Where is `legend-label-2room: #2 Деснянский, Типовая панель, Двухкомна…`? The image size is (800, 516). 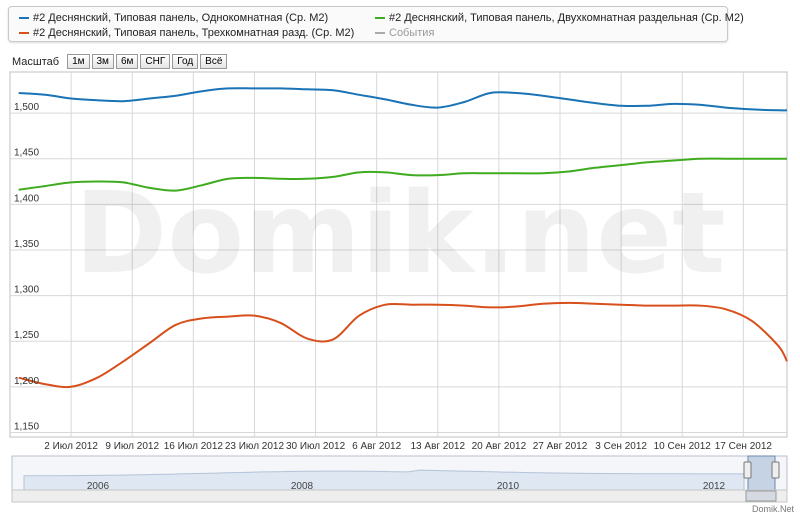
legend-label-2room: #2 Деснянский, Типовая панель, Двухкомна… is located at coordinates (566, 18).